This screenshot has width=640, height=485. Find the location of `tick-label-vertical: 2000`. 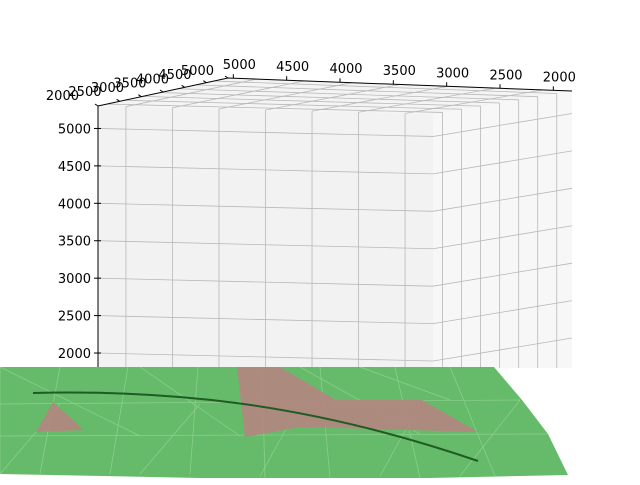

tick-label-vertical: 2000 is located at coordinates (74, 354).